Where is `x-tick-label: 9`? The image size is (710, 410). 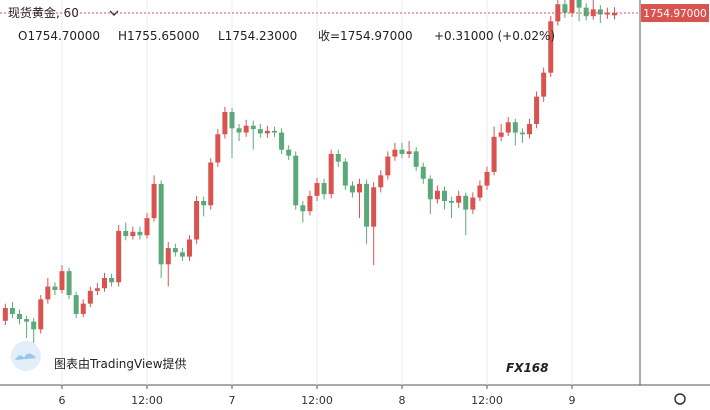
x-tick-label: 9 is located at coordinates (572, 400).